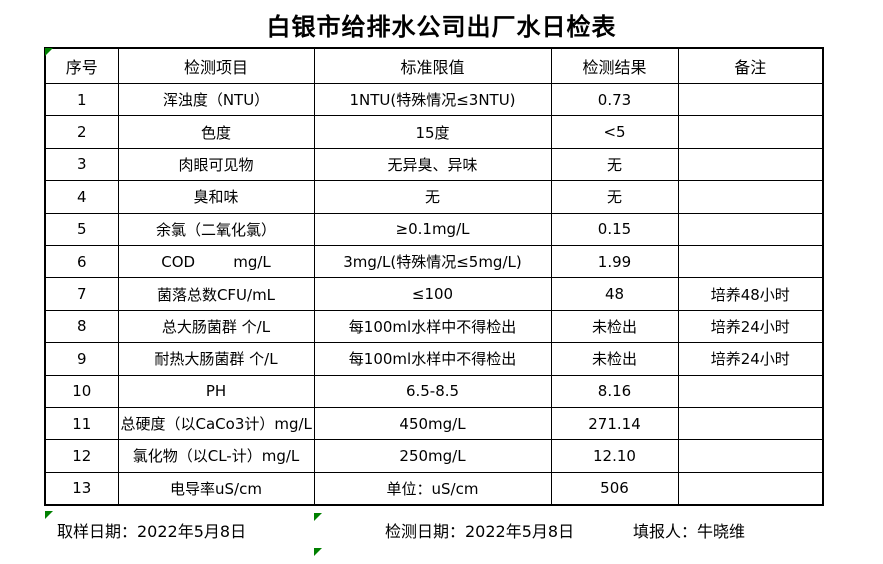 The width and height of the screenshot is (883, 564). I want to click on cell-item: 总硬度（以CaCo3计）mg/L, so click(216, 423).